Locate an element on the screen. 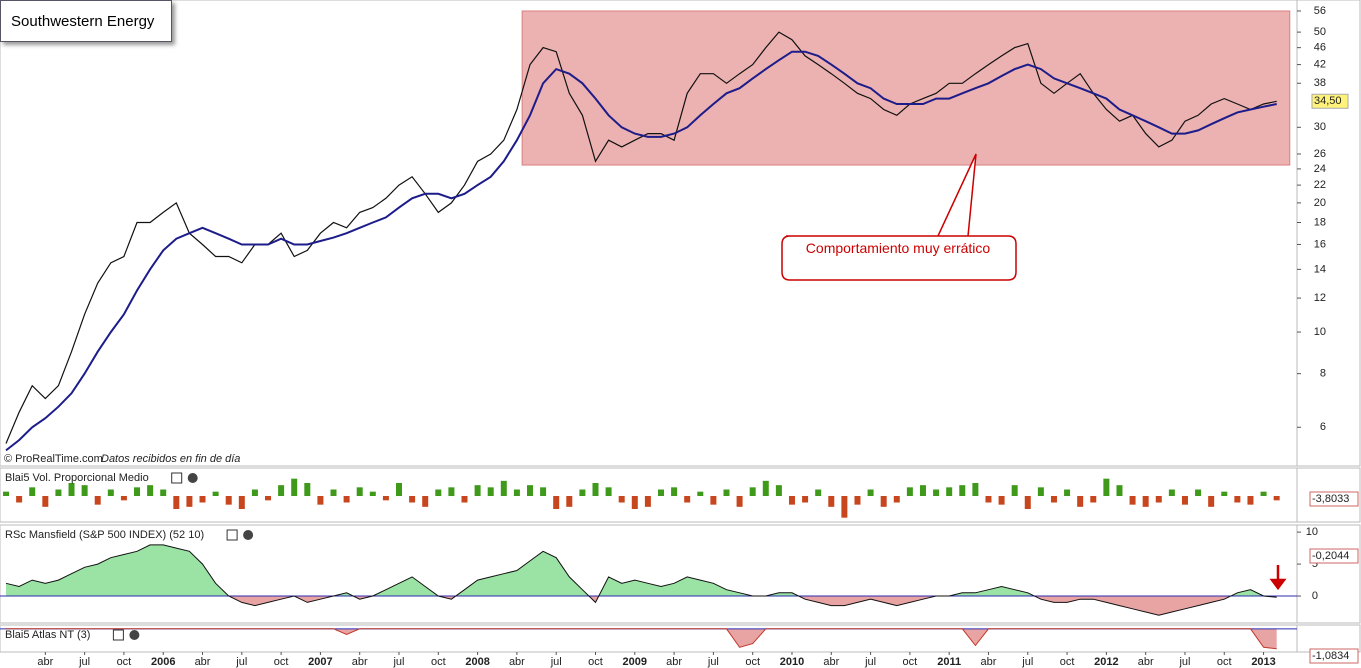  x-tick-label: 2011 is located at coordinates (949, 662).